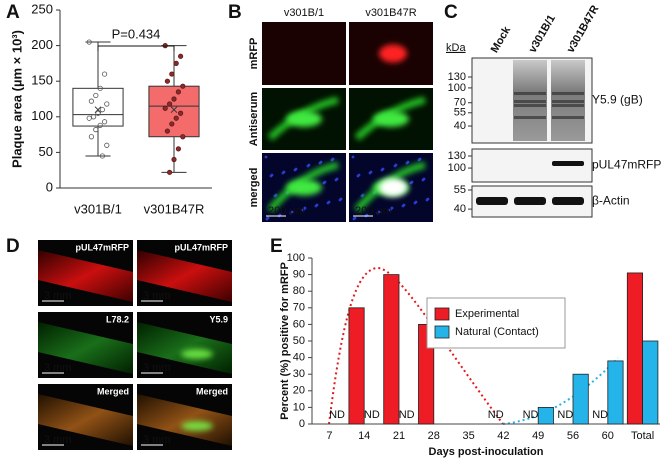 The width and height of the screenshot is (668, 460). I want to click on marker-label: 100, so click(457, 88).